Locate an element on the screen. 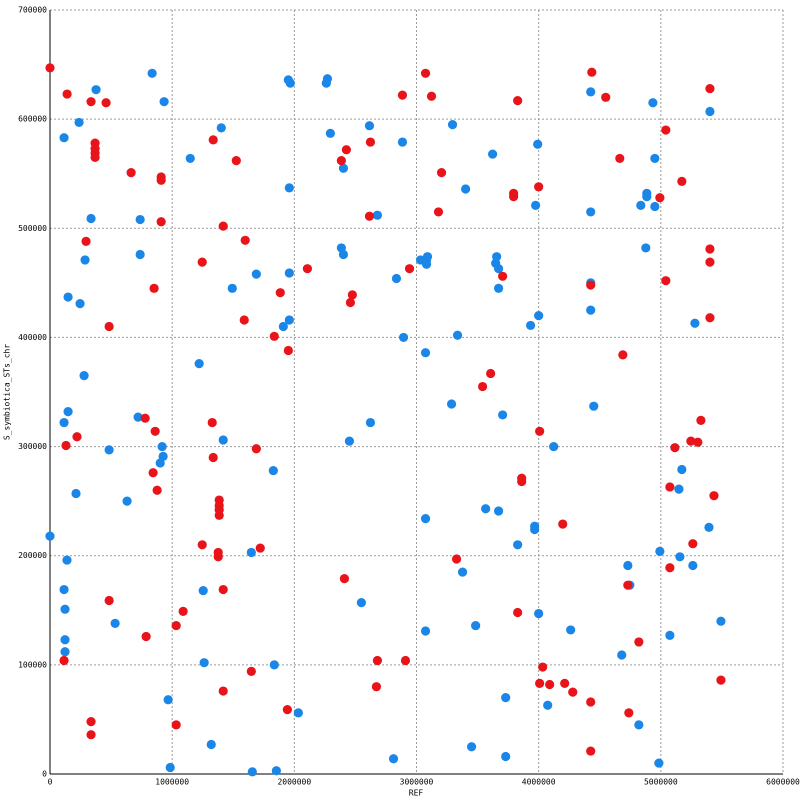 This screenshot has height=800, width=800. x-tick-label: 3000000 is located at coordinates (417, 782).